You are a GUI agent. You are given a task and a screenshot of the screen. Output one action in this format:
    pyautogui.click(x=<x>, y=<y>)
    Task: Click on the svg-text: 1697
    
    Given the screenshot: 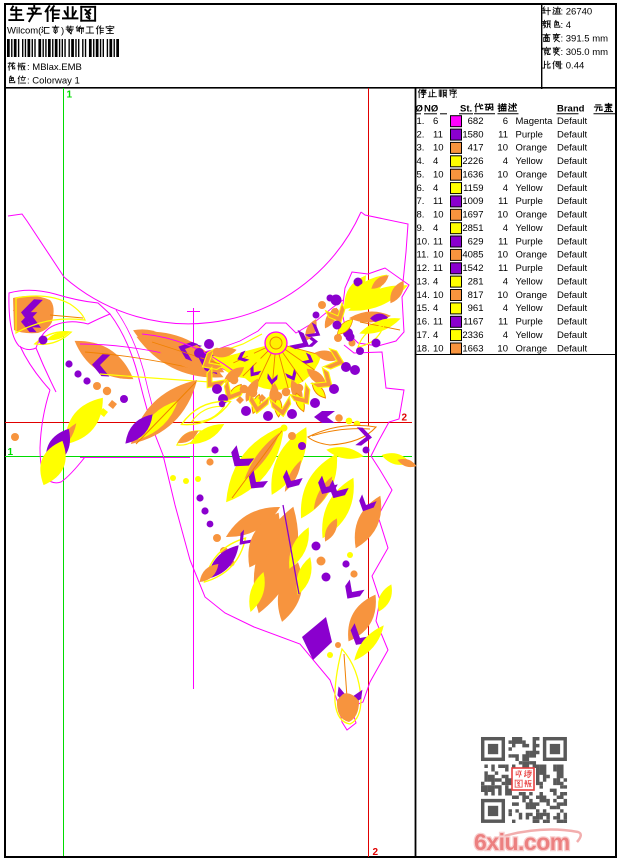 What is the action you would take?
    pyautogui.click(x=472, y=215)
    